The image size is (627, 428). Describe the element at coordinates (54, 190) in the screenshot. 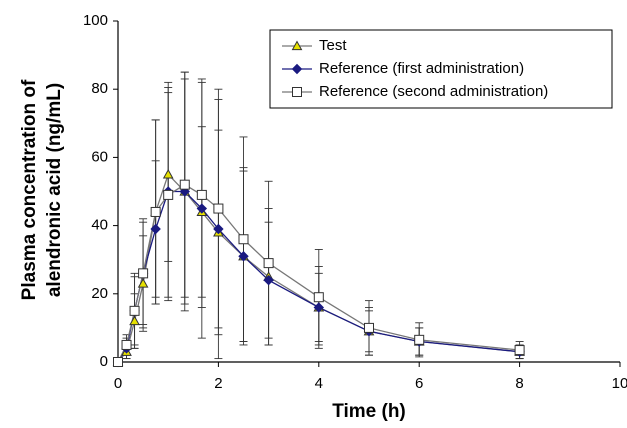

I see `y-axis-title: alendronic acid (ng/mL)` at that location.